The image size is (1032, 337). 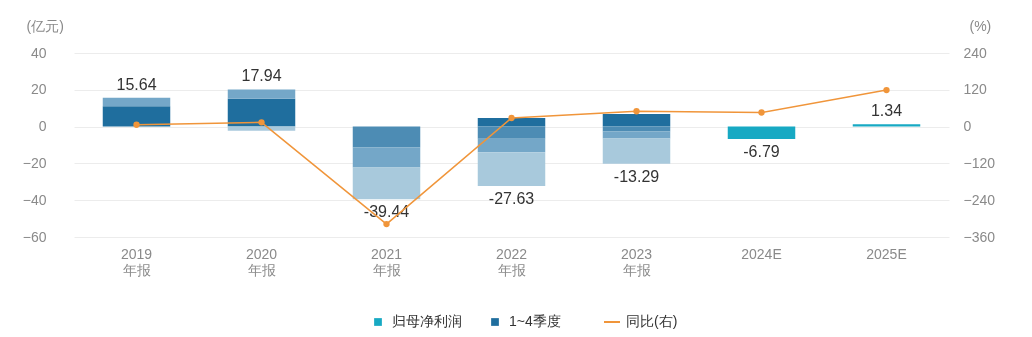 What do you see at coordinates (261, 76) in the screenshot?
I see `total-label: 17.94` at bounding box center [261, 76].